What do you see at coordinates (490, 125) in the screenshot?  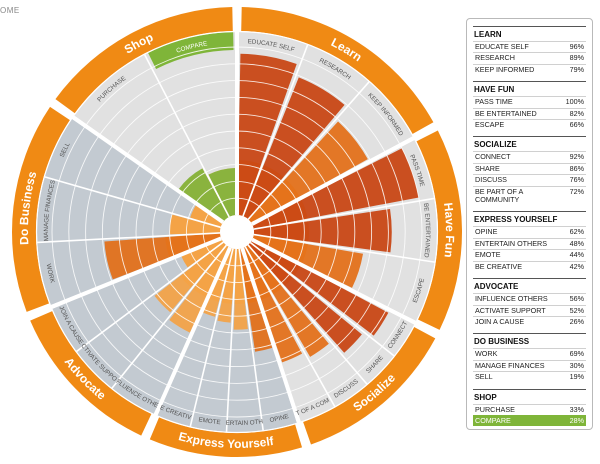 I see `legend-row-label: ESCAPE` at bounding box center [490, 125].